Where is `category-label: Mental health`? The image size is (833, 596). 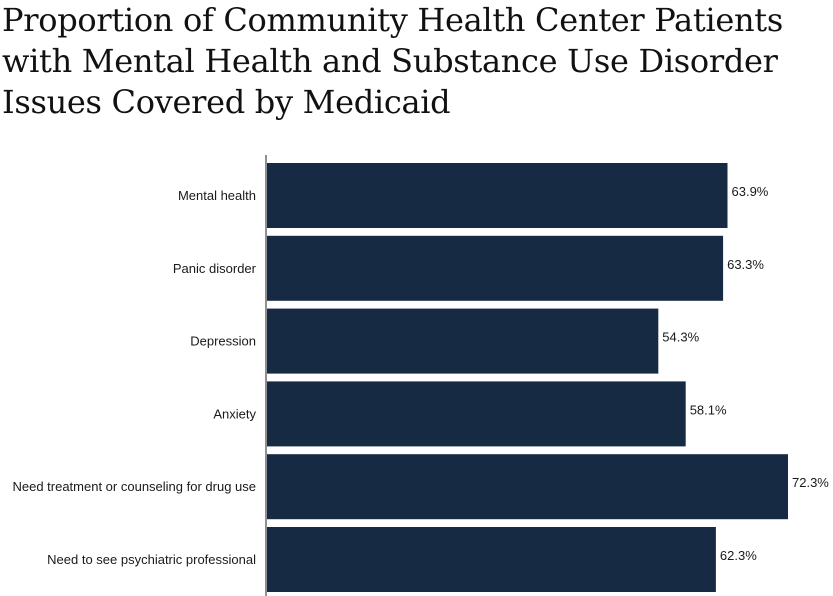
category-label: Mental health is located at coordinates (217, 195).